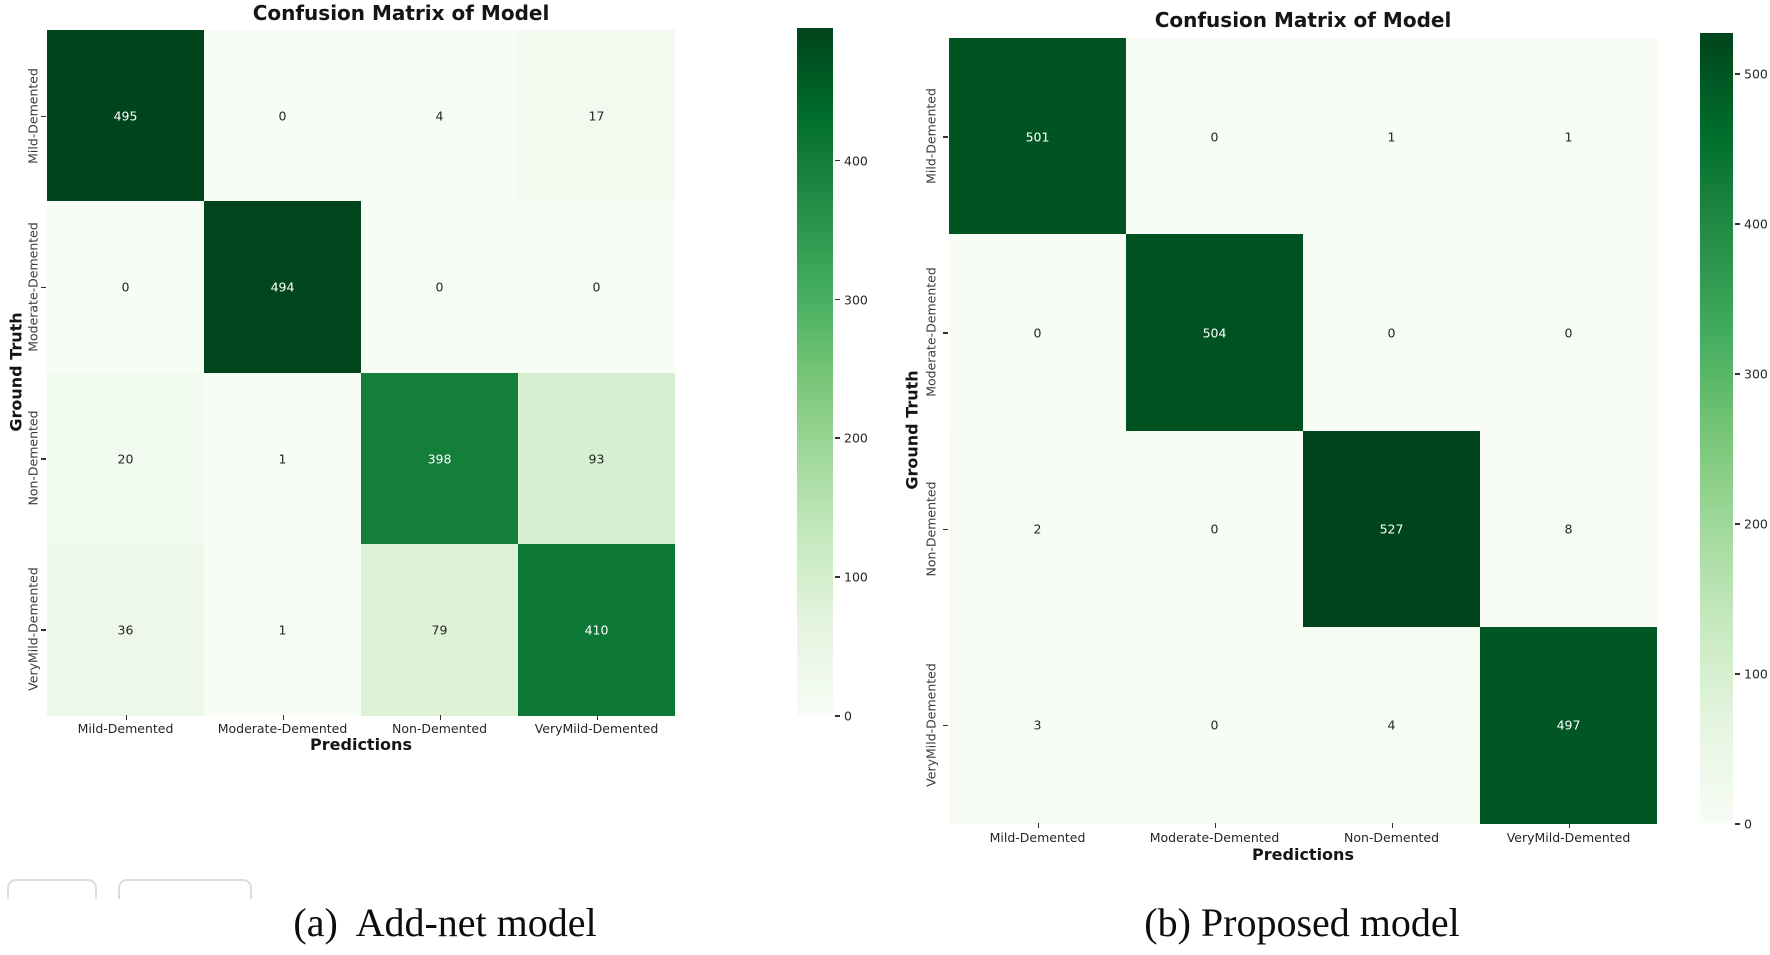 The image size is (1770, 955). I want to click on cell-value: 8, so click(1568, 529).